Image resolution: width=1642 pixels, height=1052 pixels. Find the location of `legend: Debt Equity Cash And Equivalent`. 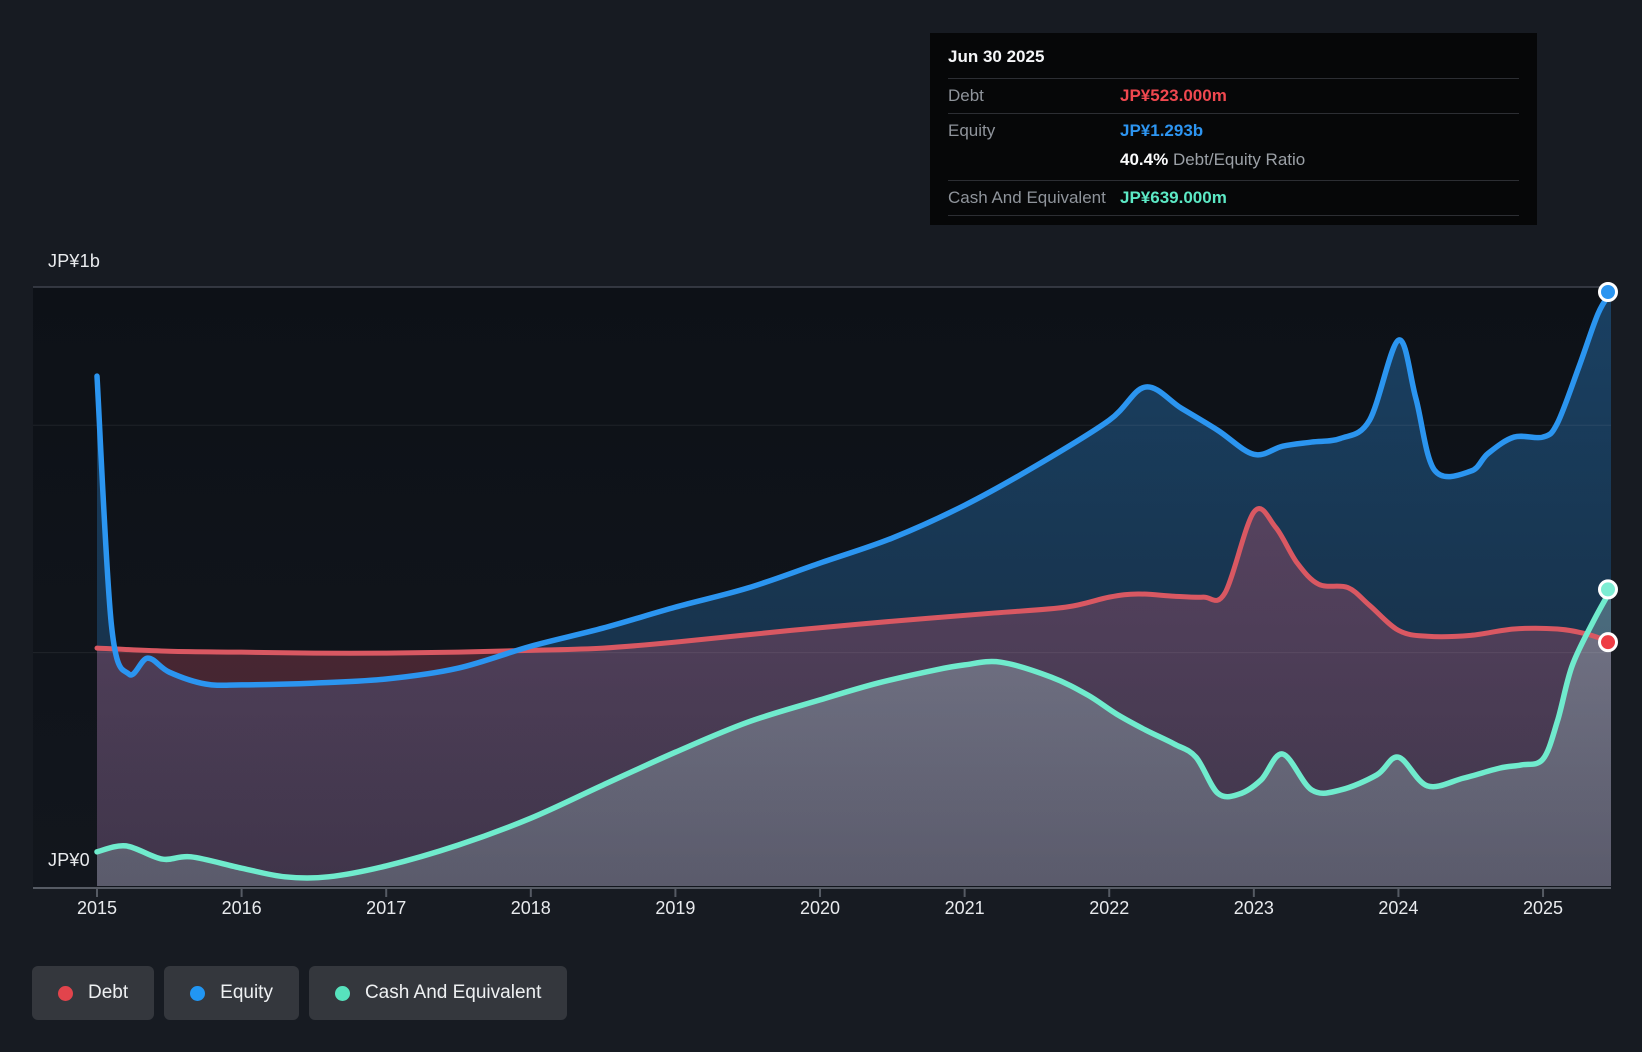

legend: Debt Equity Cash And Equivalent is located at coordinates (300, 993).